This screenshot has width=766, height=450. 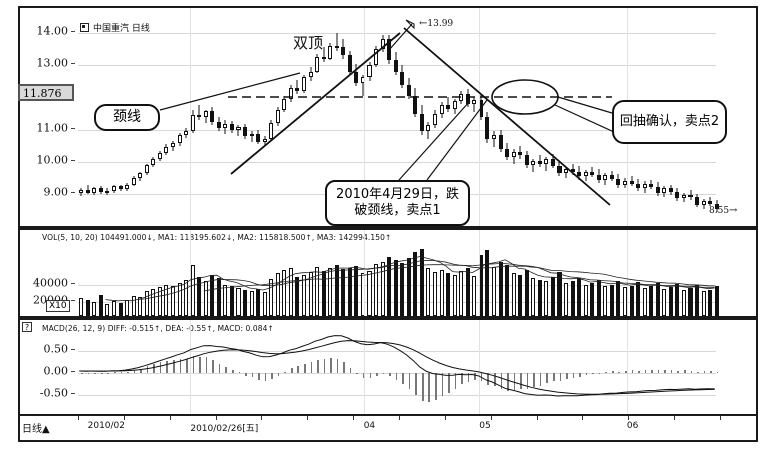 I want to click on annotation-neckline: 颈线, so click(x=127, y=117).